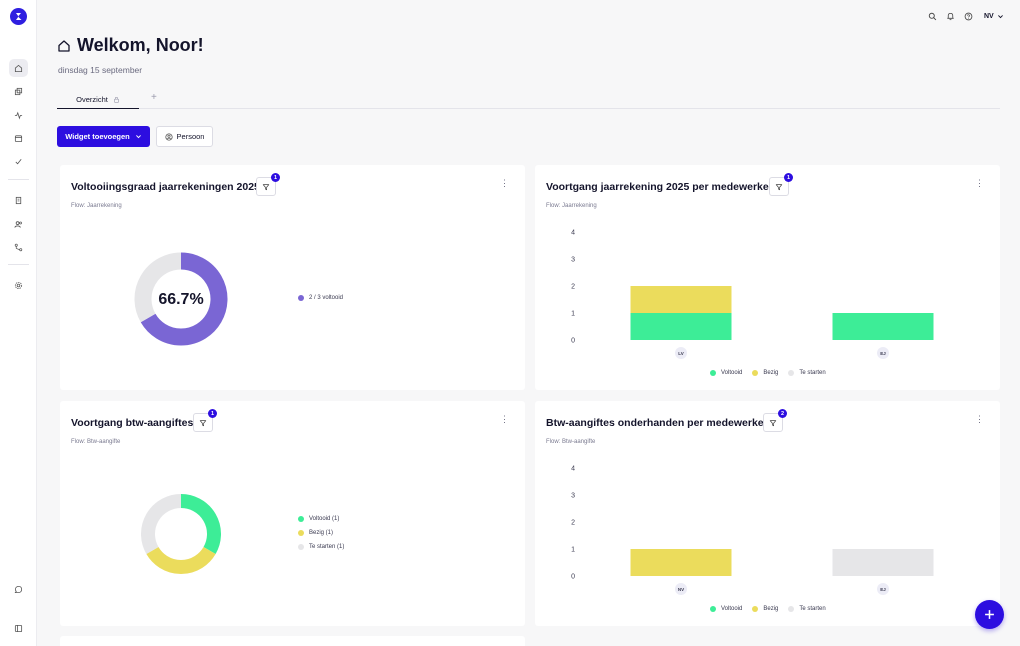 The image size is (1020, 646). I want to click on notifications-button, so click(950, 16).